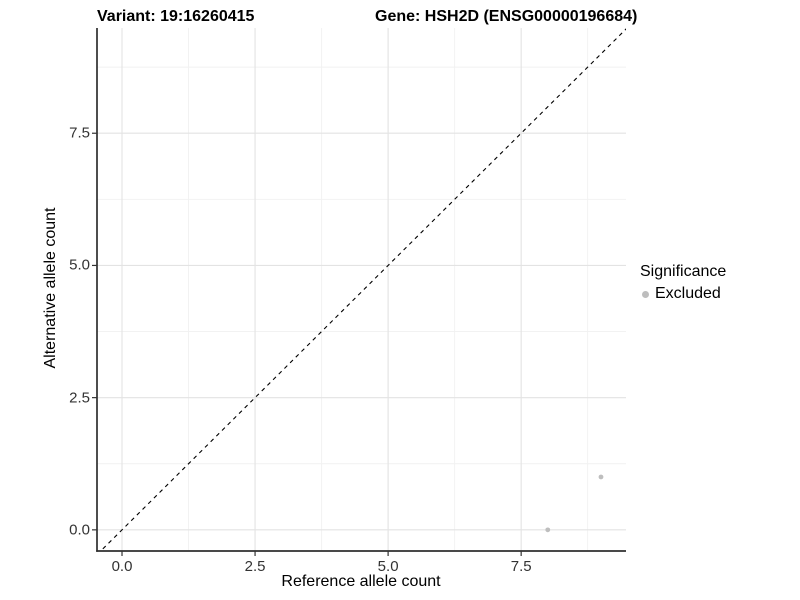  Describe the element at coordinates (79, 133) in the screenshot. I see `y-tick-label: 7.5` at that location.